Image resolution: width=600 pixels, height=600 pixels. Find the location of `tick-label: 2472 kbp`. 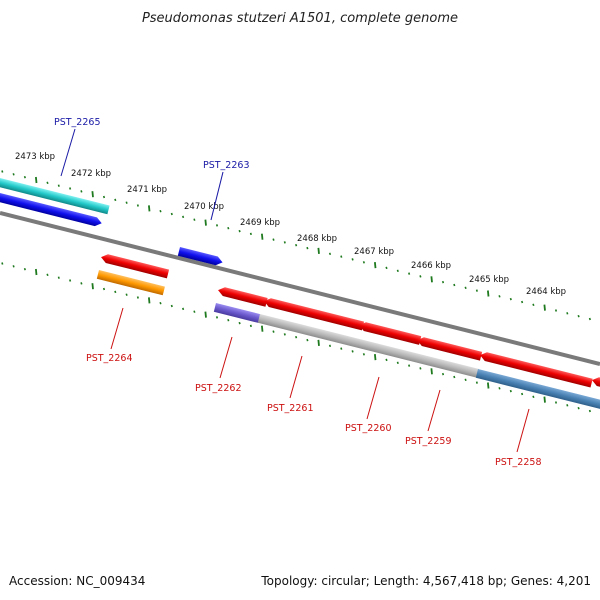

tick-label: 2472 kbp is located at coordinates (91, 174).